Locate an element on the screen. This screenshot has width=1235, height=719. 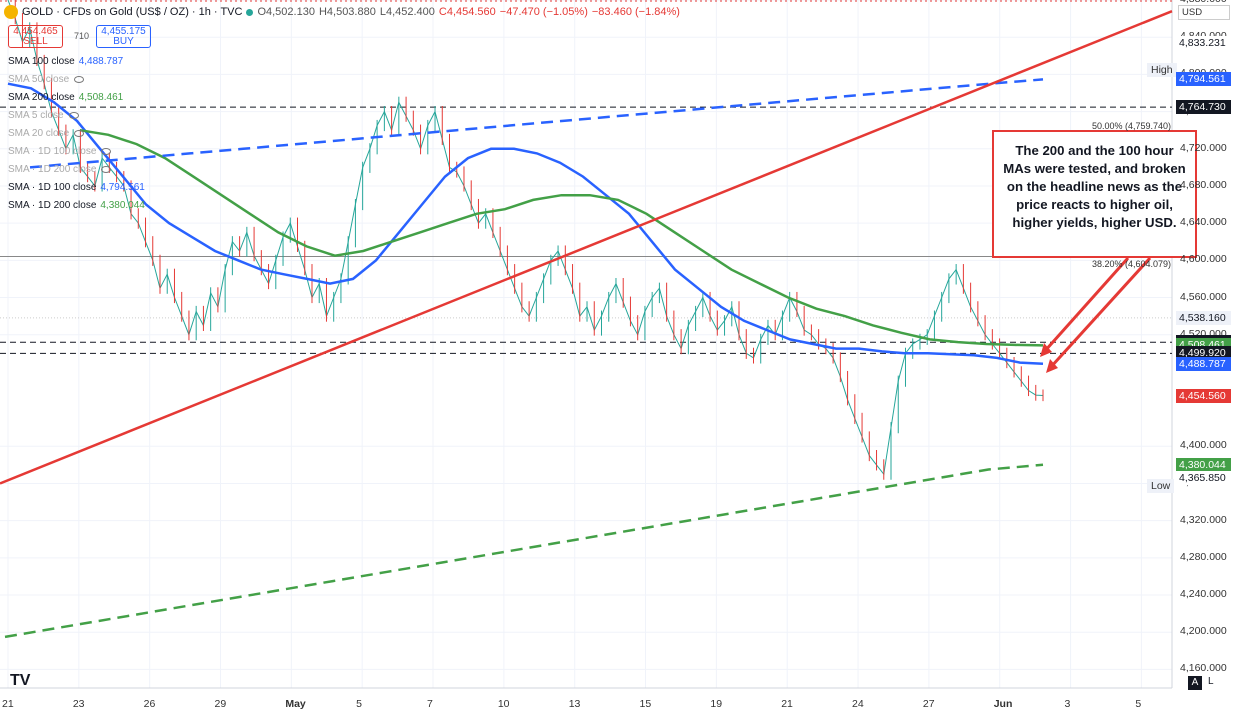
x-tick-label: 7 is located at coordinates (430, 704).